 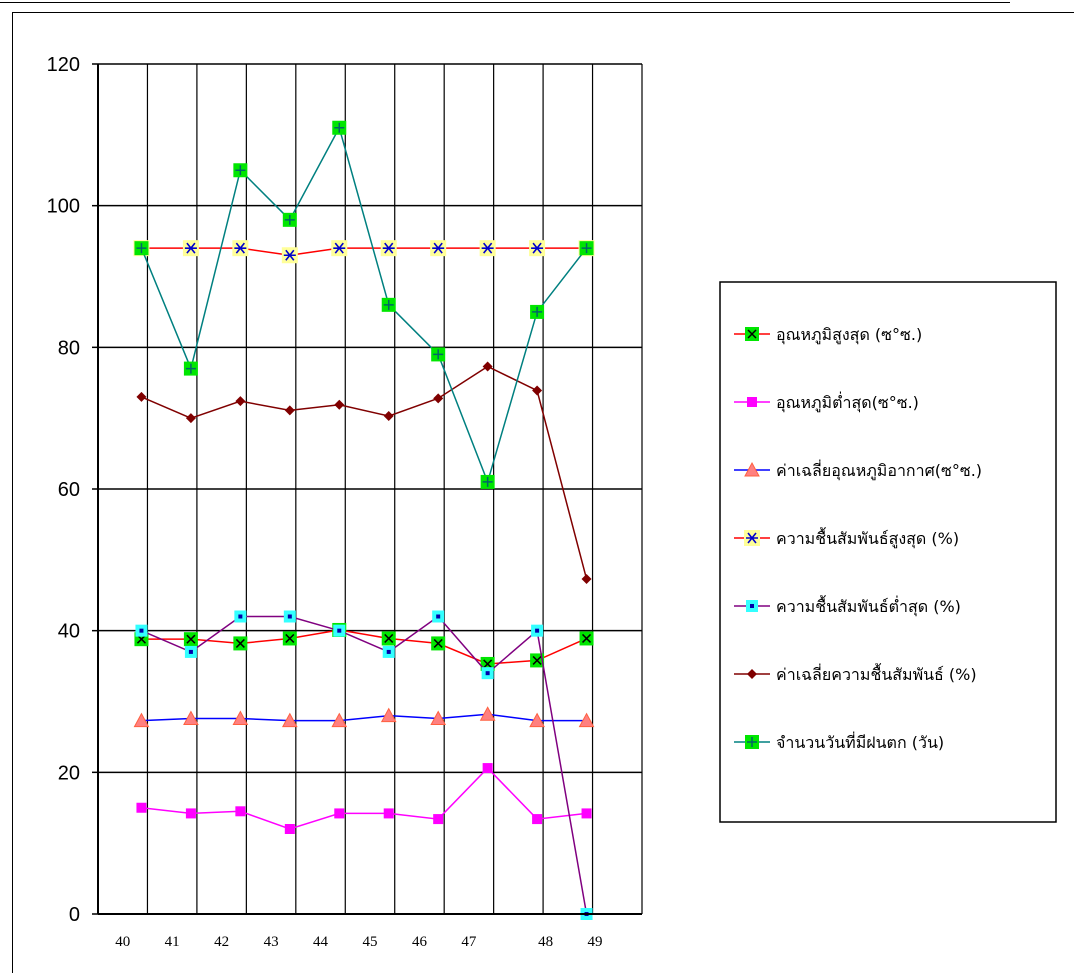 I want to click on legend-item: ความชื้นสัมพันธ์ต่ำสุด (%), so click(x=847, y=606).